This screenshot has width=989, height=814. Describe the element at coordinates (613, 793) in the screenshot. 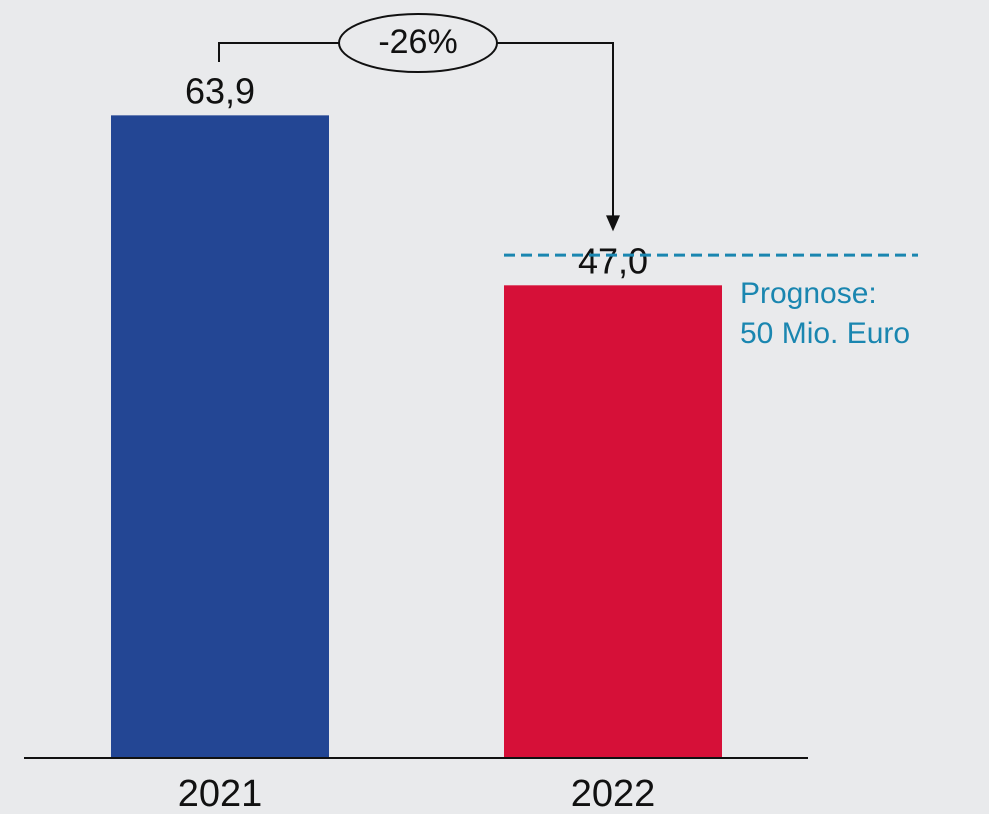

I see `x-tick-label-2022: 2022` at that location.